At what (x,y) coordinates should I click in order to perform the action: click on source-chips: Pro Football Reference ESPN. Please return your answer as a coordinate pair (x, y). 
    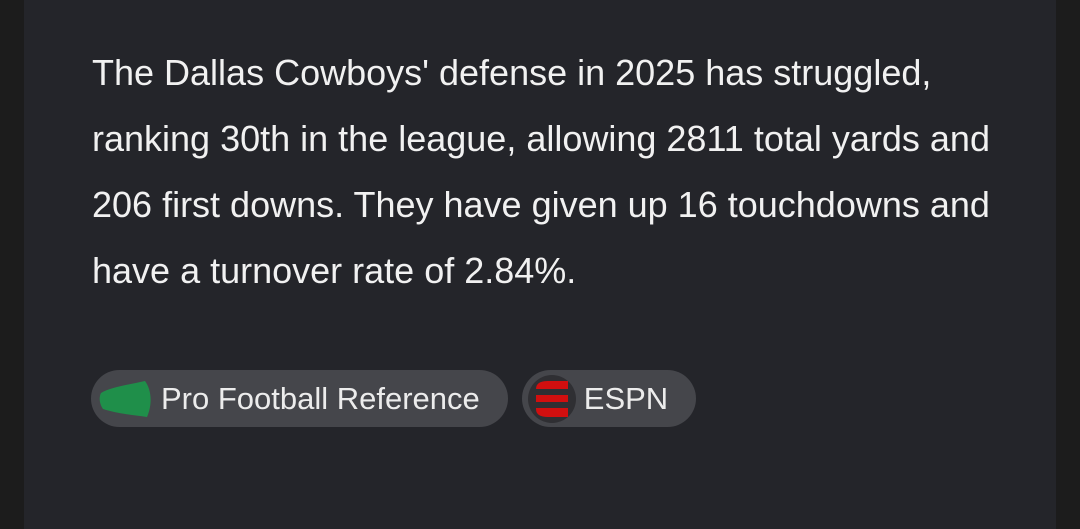
    Looking at the image, I should click on (394, 398).